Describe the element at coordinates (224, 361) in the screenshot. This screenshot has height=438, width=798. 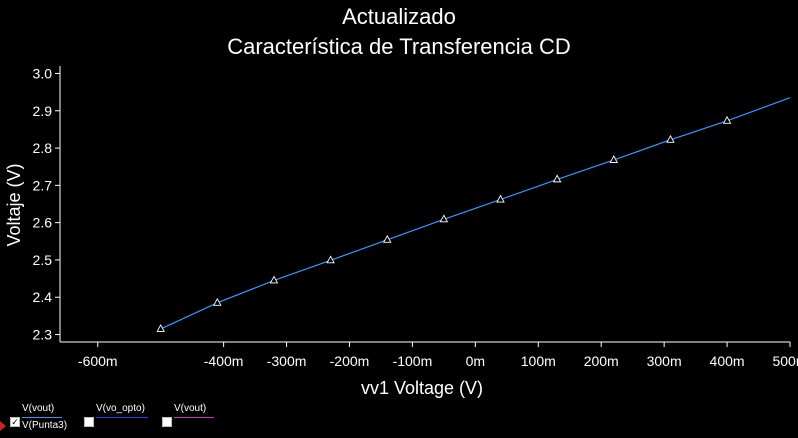
I see `x-tick-label: -400m` at that location.